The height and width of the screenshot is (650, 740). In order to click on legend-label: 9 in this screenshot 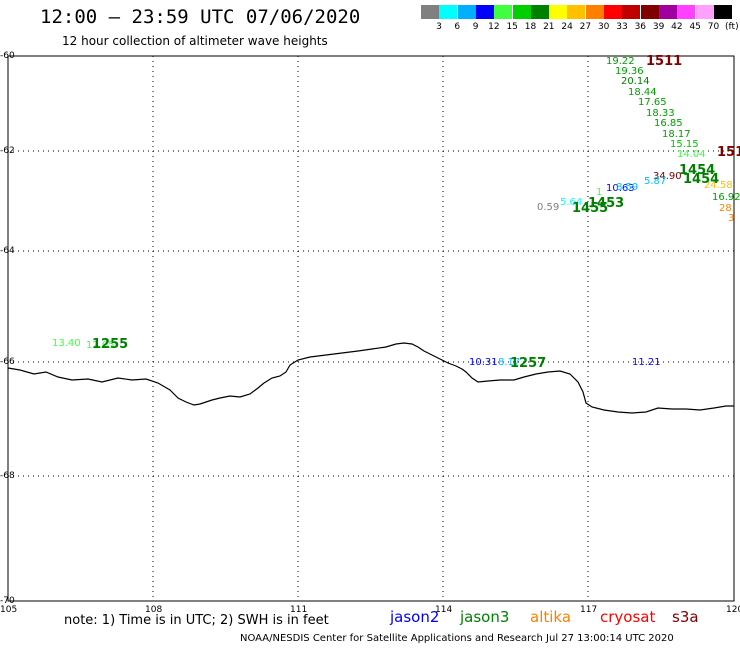, I will do `click(475, 27)`.